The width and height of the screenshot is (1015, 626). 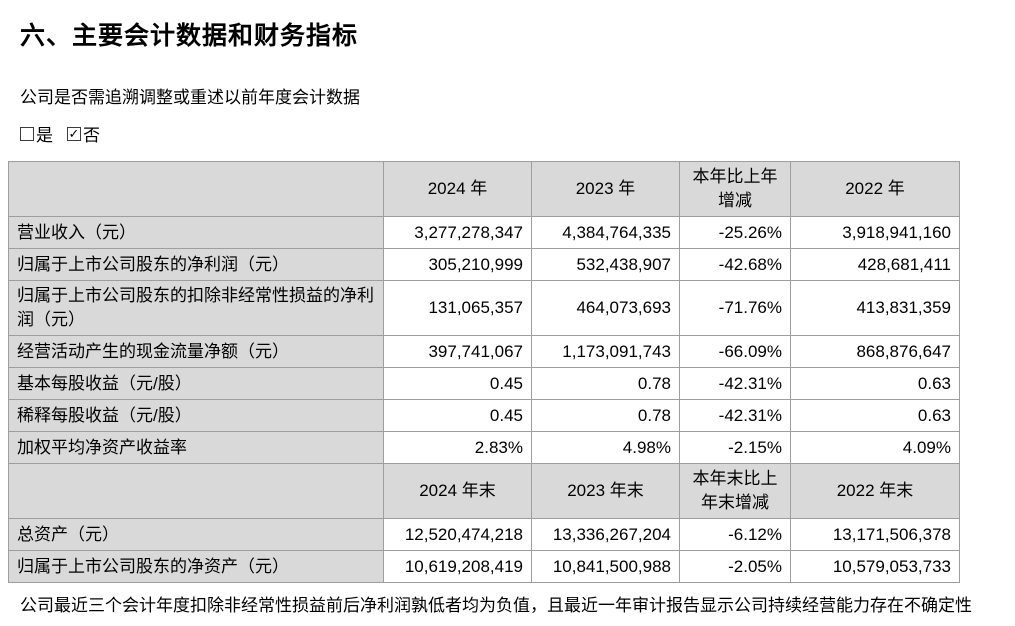 What do you see at coordinates (196, 534) in the screenshot?
I see `row-label: 总资产（元）` at bounding box center [196, 534].